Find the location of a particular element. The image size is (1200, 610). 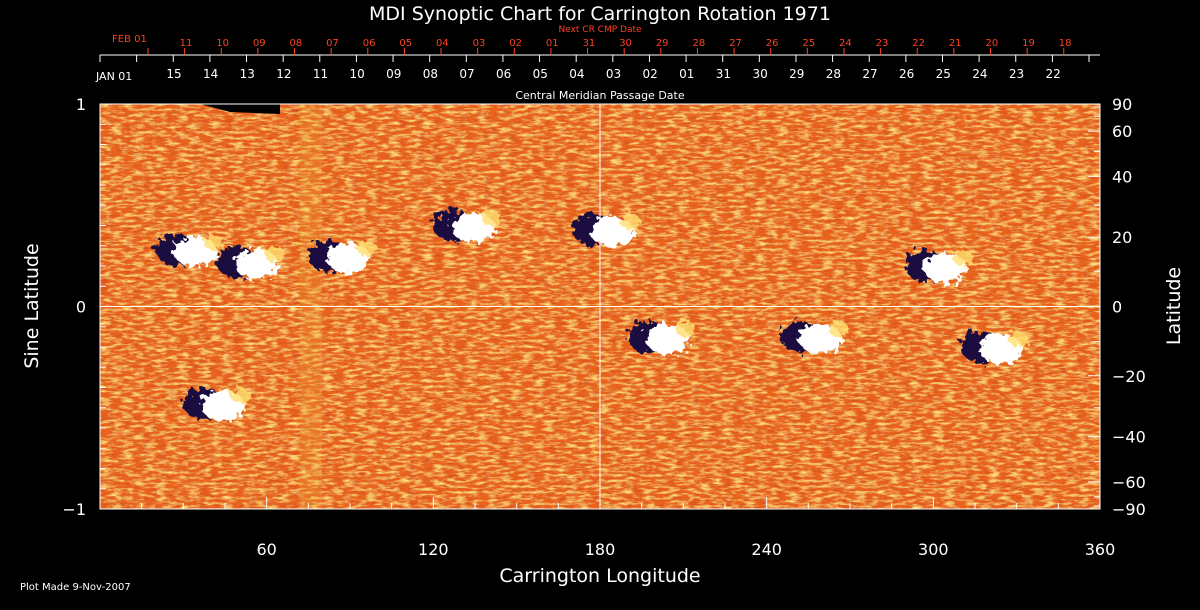

cmp-date-label: 05 is located at coordinates (540, 74).